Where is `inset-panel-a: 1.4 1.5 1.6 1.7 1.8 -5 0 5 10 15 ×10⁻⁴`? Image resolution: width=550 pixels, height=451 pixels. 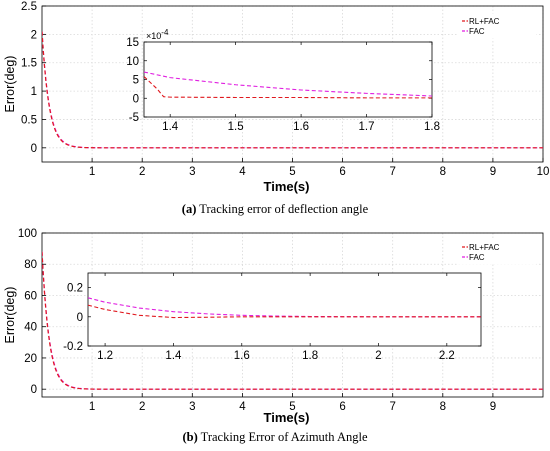 inset-panel-a: 1.4 1.5 1.6 1.7 1.8 -5 0 5 10 15 ×10⁻⁴ is located at coordinates (283, 80).